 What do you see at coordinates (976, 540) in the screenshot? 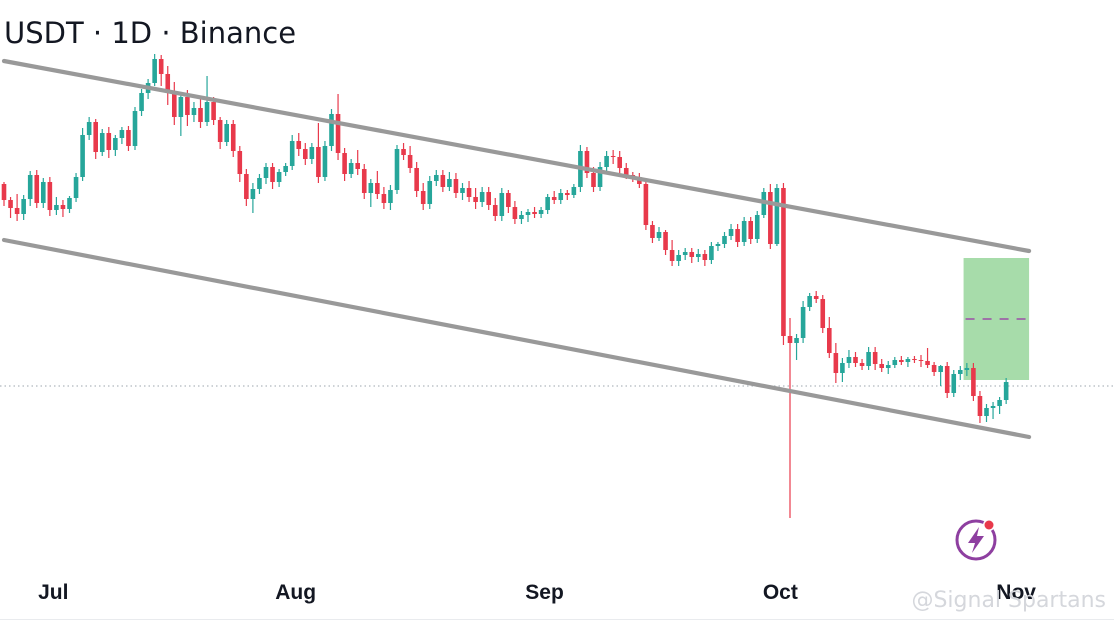
I see `lightning-bolt-icon` at bounding box center [976, 540].